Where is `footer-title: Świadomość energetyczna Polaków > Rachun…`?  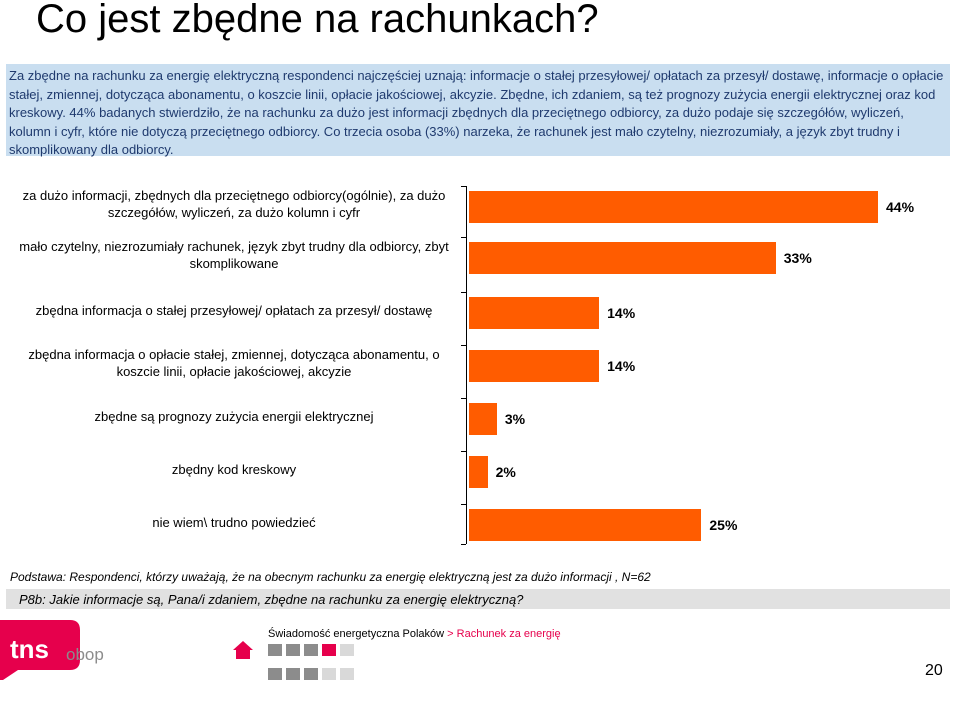 footer-title: Świadomość energetyczna Polaków > Rachun… is located at coordinates (414, 634).